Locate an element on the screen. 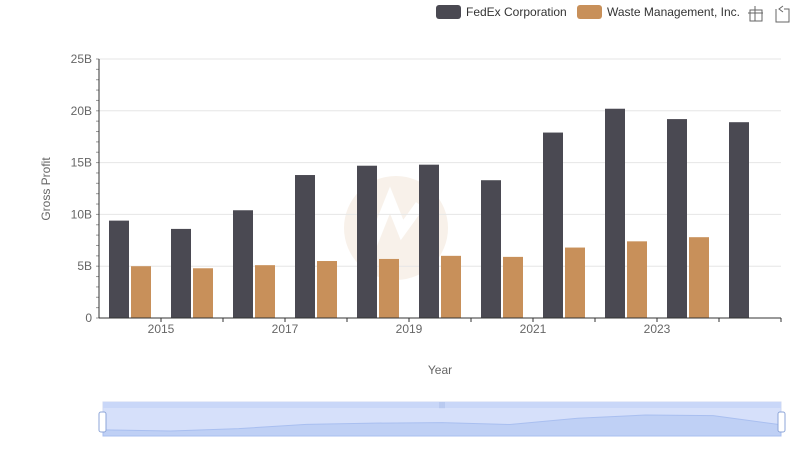 The width and height of the screenshot is (800, 461). bar-fedex-2017 is located at coordinates (305, 246).